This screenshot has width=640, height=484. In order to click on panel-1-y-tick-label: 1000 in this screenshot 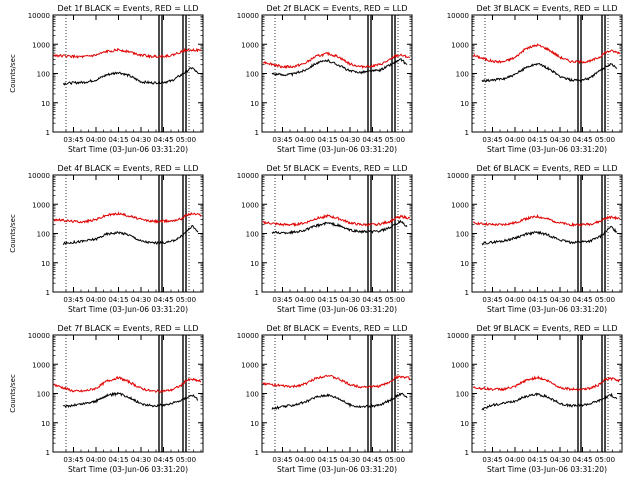, I will do `click(41, 45)`.